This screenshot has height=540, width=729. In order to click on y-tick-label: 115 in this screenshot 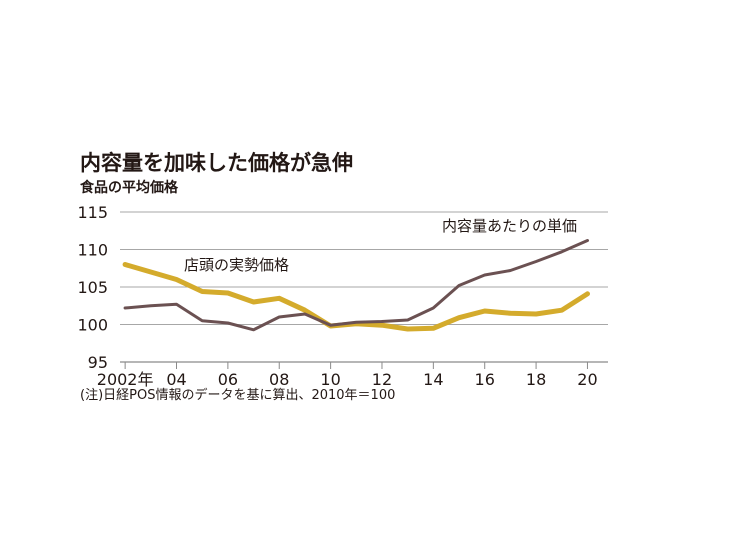, I will do `click(92, 212)`.